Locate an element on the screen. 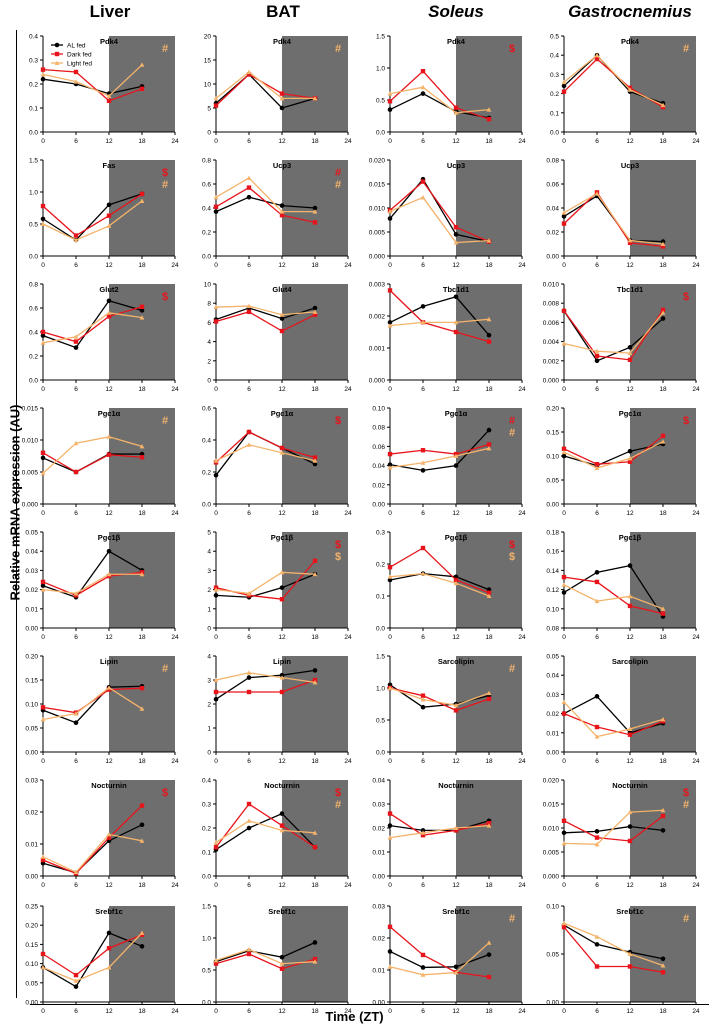  y-tick-label: 0.18 is located at coordinates (552, 533).